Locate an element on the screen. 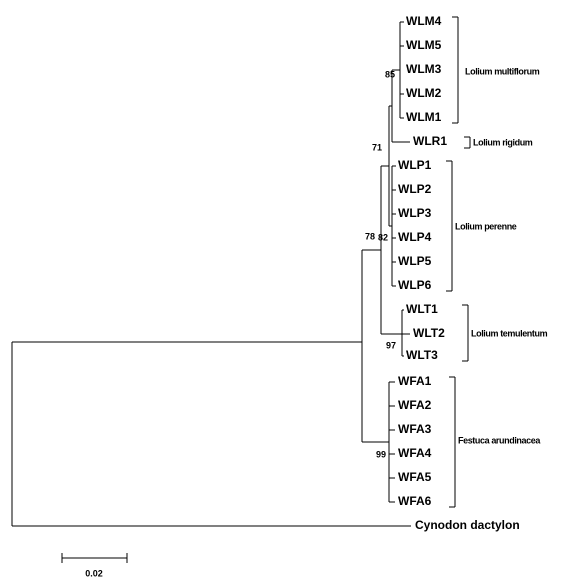 Image resolution: width=576 pixels, height=583 pixels. leaf-label: WLM4 is located at coordinates (424, 21).